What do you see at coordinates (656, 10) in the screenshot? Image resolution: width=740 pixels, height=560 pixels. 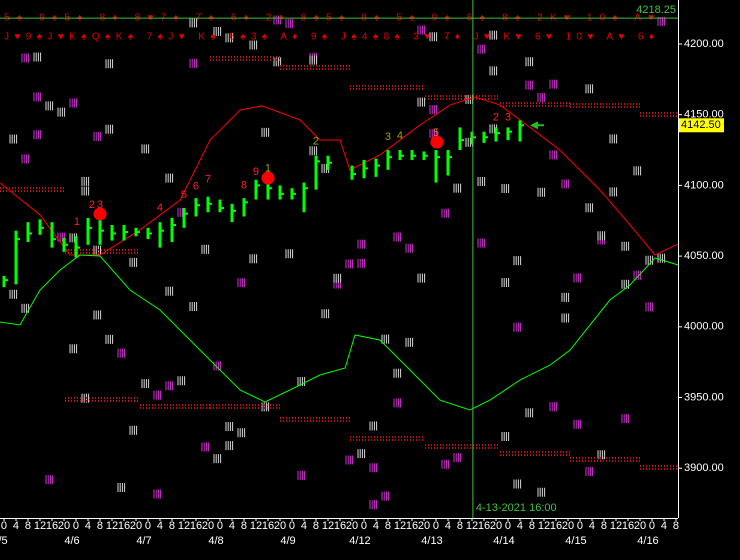 I see `crosshair-y-label: 4218.25` at bounding box center [656, 10].